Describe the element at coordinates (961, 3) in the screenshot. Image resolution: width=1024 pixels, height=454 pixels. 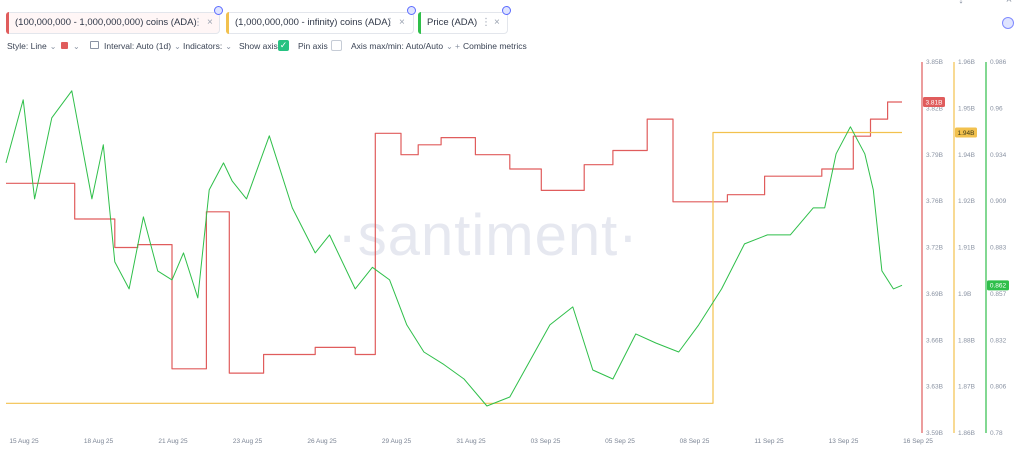
I see `download-icon: ↓` at that location.